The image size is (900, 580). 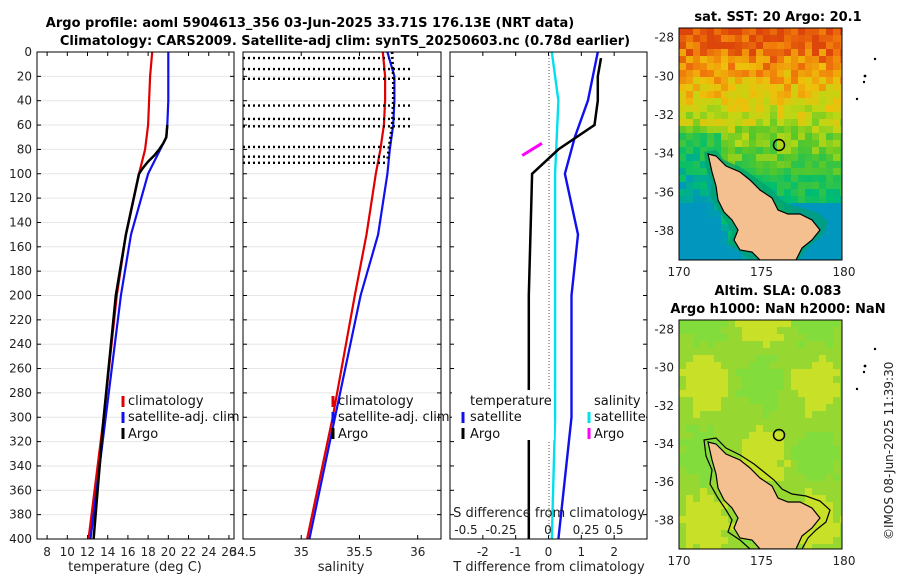 I want to click on y-tick-label: 200, so click(x=20, y=296).